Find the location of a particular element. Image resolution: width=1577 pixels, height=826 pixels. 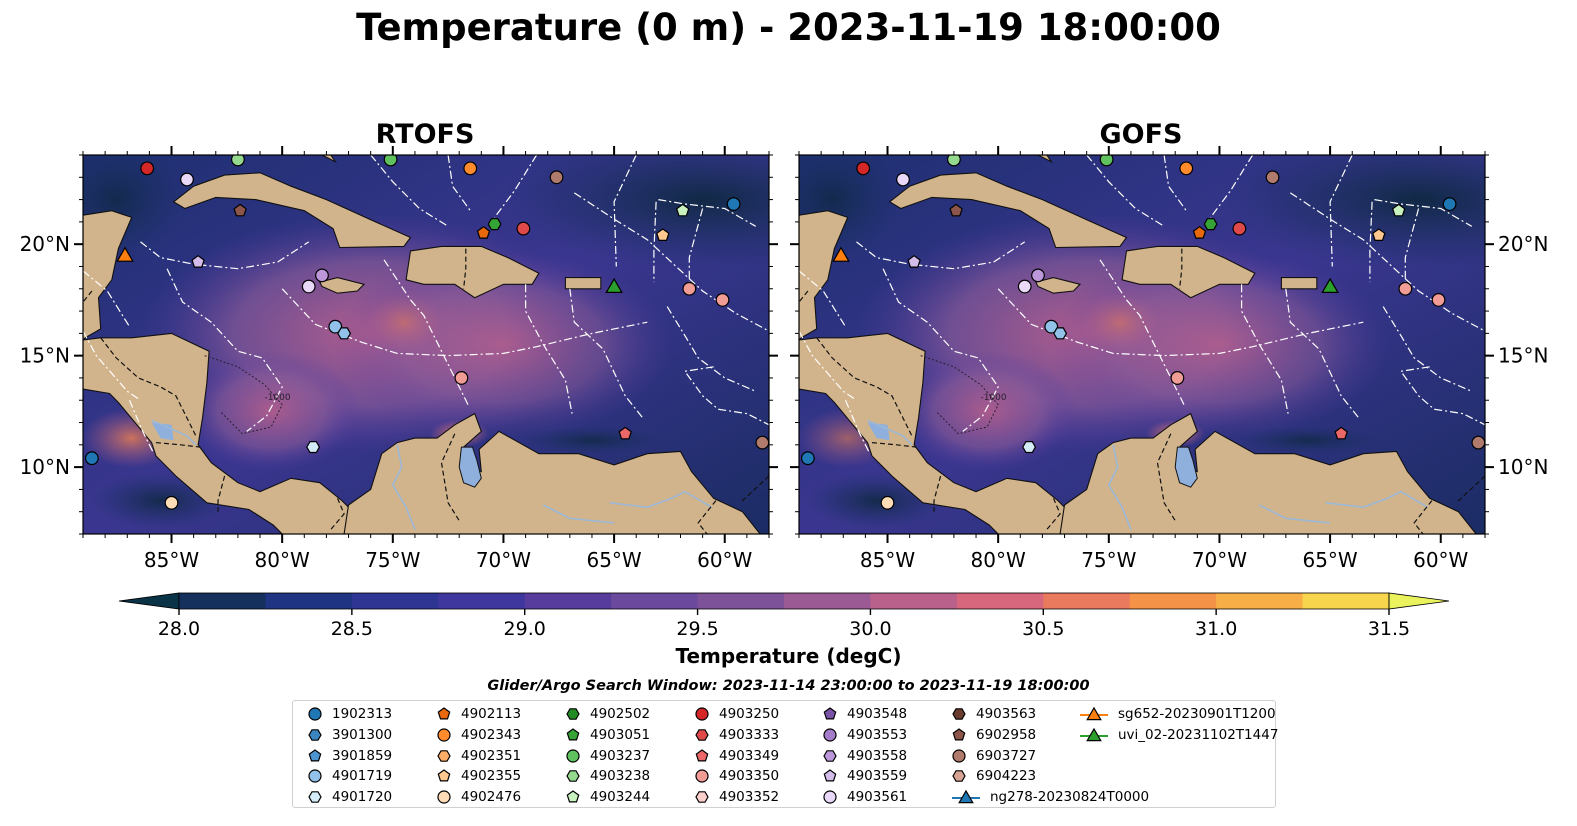

colorbar-tick-label: 28.0 is located at coordinates (179, 629).